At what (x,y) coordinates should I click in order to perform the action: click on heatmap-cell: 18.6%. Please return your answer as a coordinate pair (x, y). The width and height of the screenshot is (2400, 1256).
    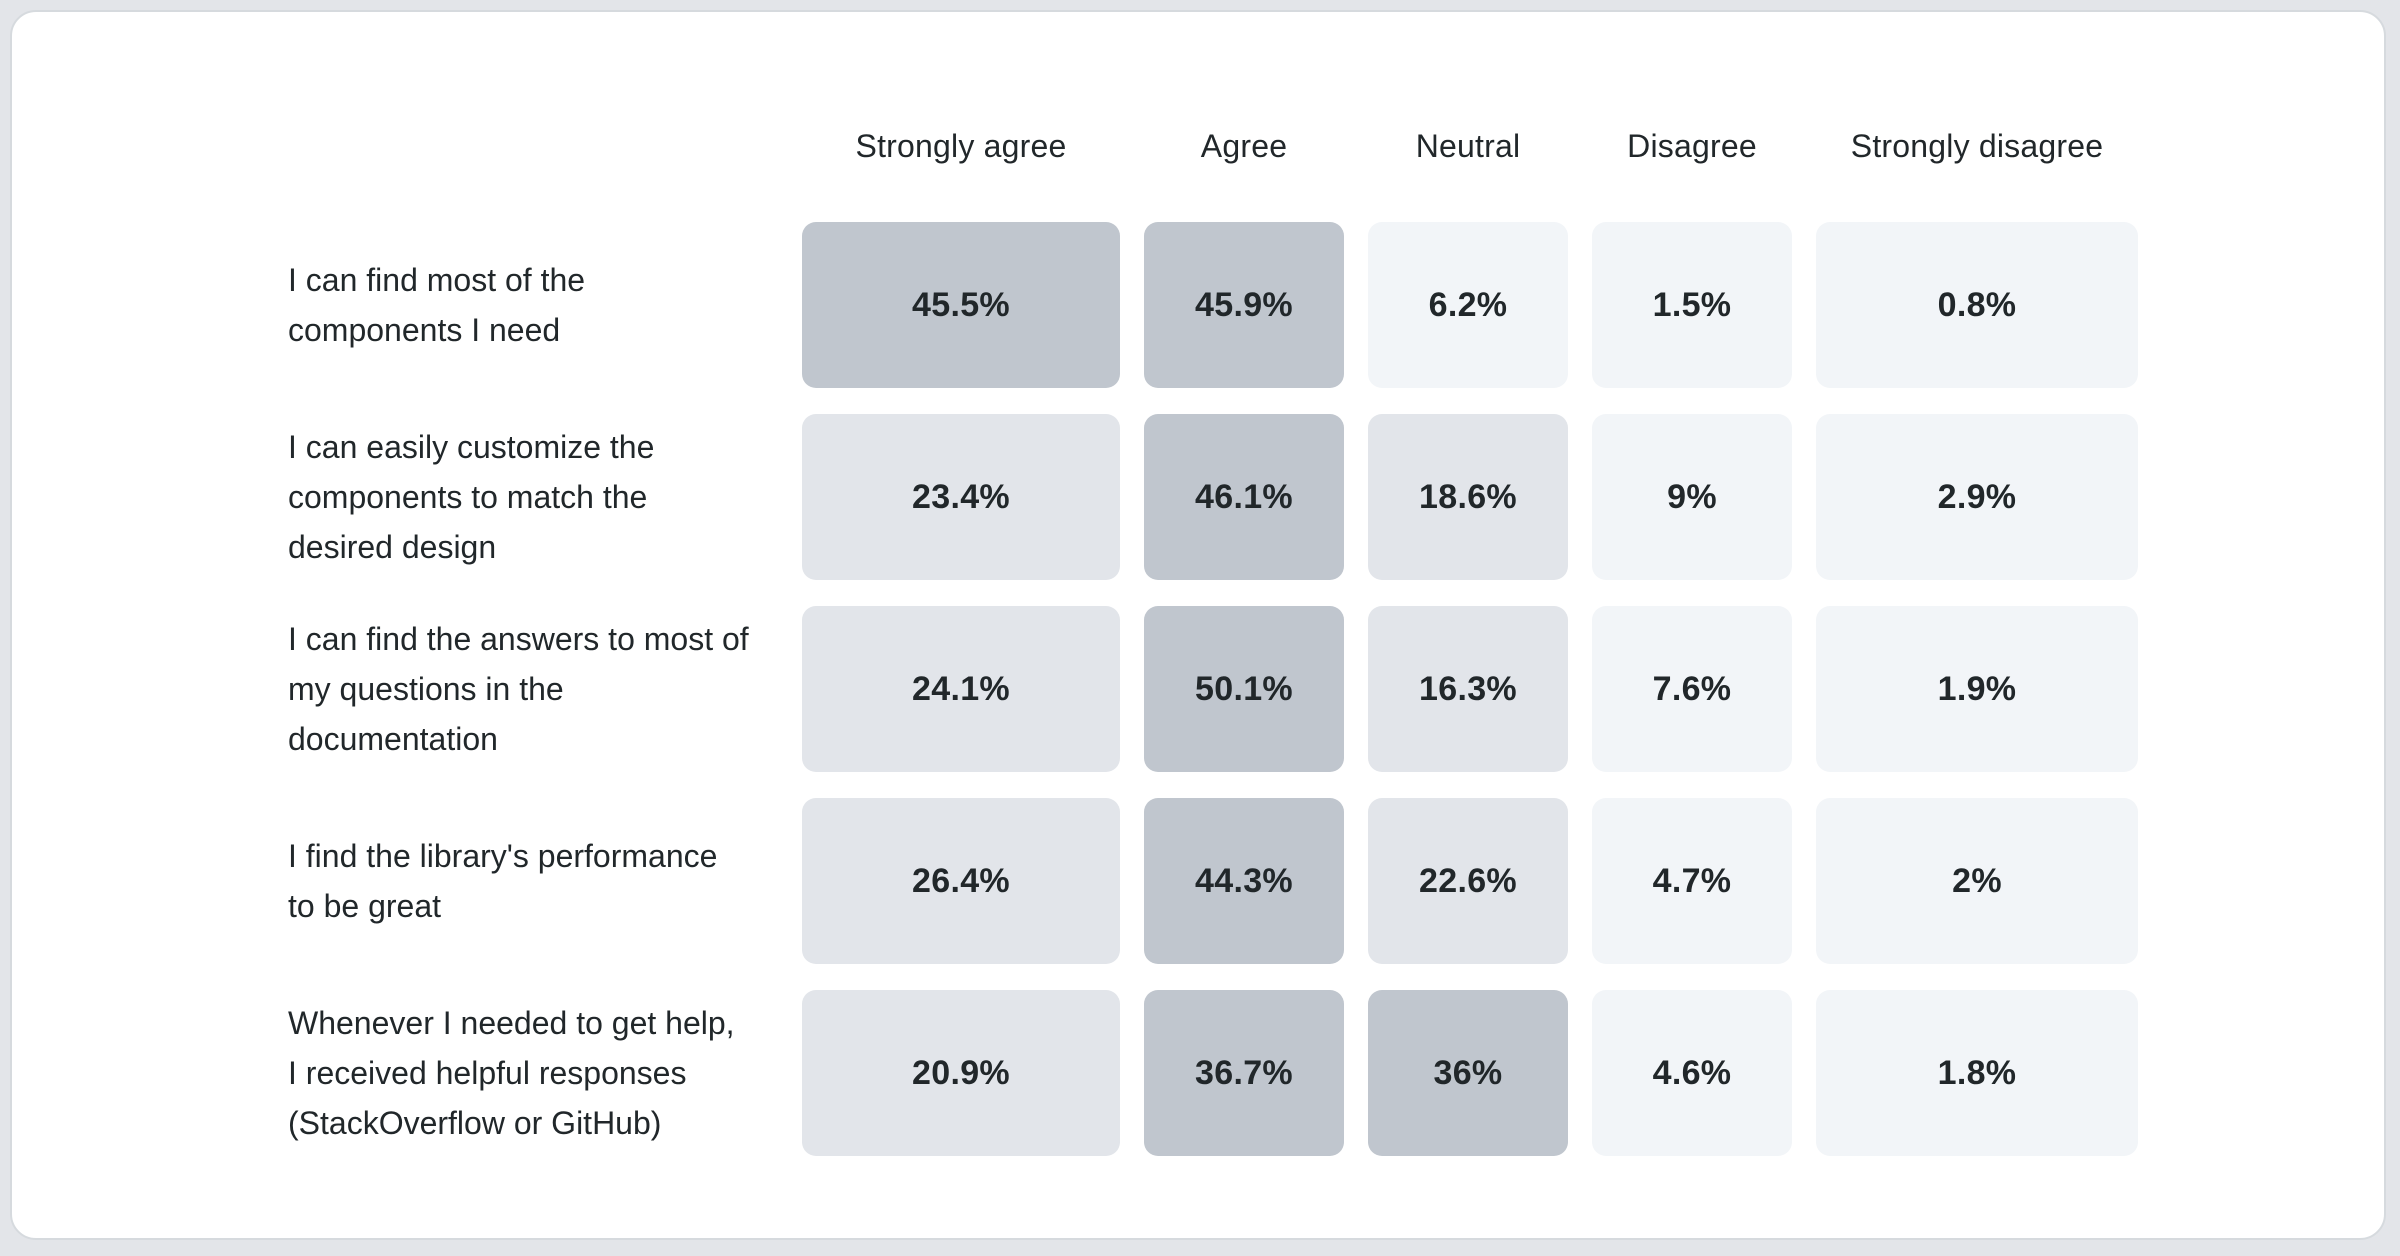
    Looking at the image, I should click on (1468, 497).